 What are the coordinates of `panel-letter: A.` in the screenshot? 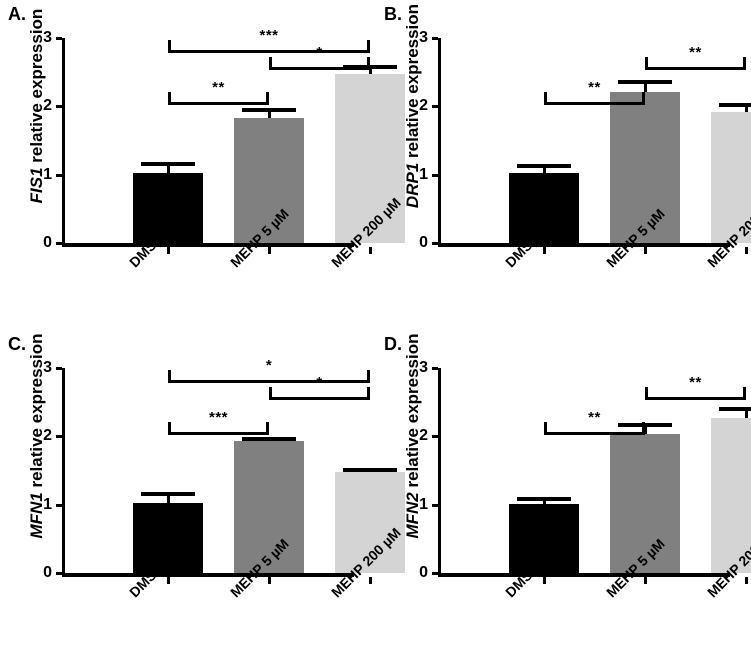 It's located at (17, 14).